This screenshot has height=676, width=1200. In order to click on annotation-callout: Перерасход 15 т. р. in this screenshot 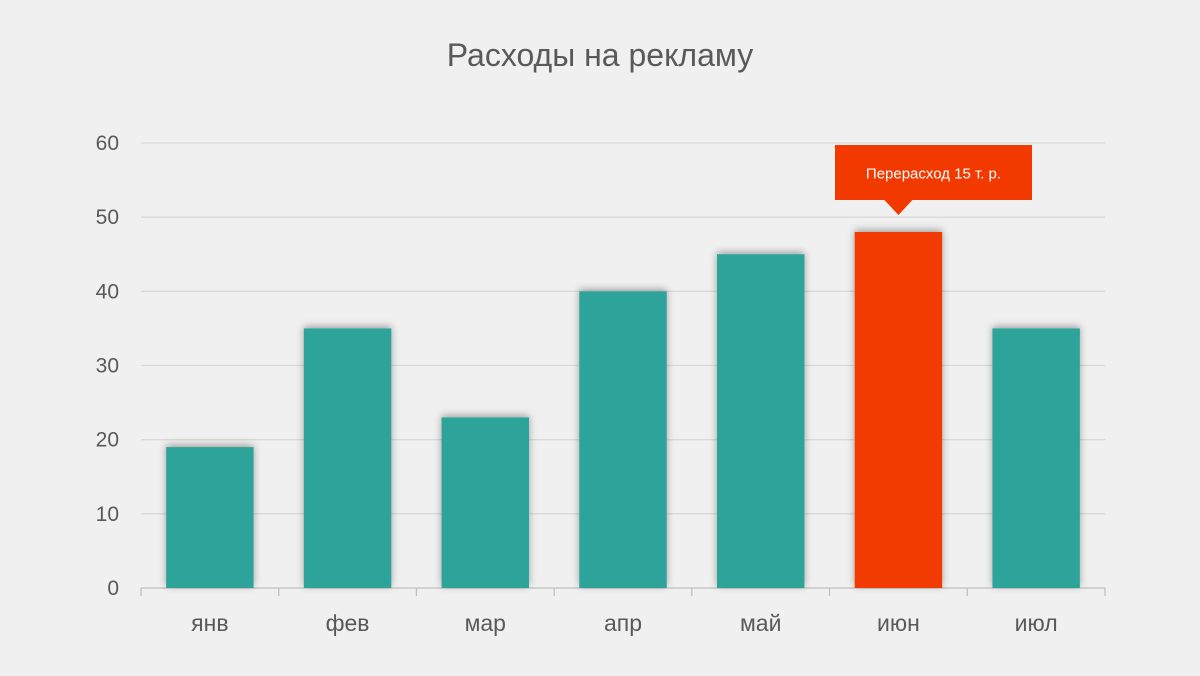, I will do `click(933, 180)`.